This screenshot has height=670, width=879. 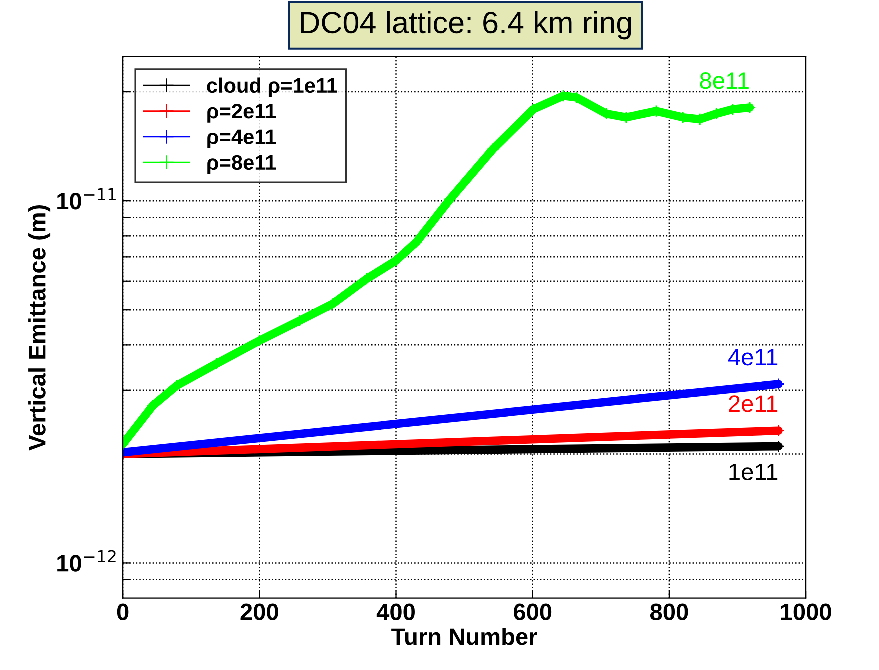 What do you see at coordinates (87, 561) in the screenshot?
I see `y-tick-label: 10$^{−12}$` at bounding box center [87, 561].